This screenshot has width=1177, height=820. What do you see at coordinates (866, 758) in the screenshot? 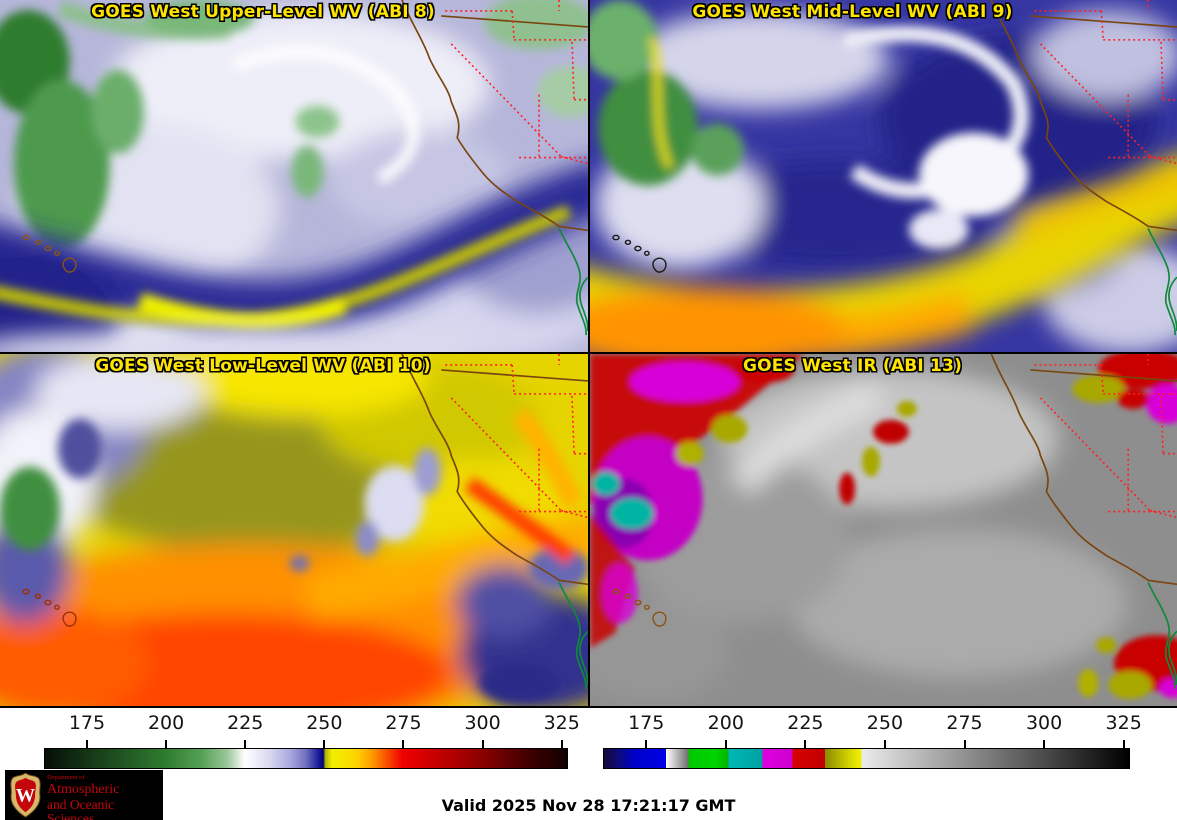
I see `ir-colorbar-gradient` at bounding box center [866, 758].